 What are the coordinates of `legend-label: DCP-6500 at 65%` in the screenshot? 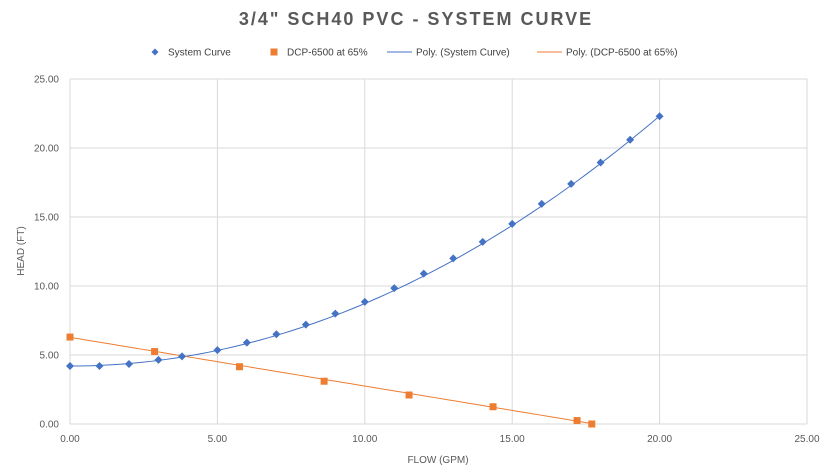 It's located at (327, 53).